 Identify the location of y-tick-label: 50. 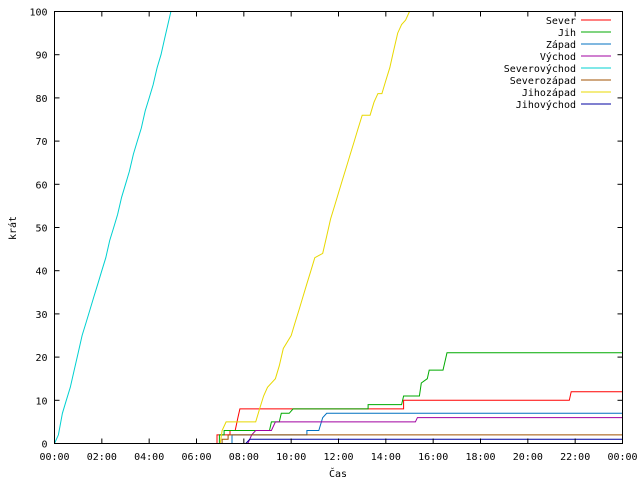
(41, 229).